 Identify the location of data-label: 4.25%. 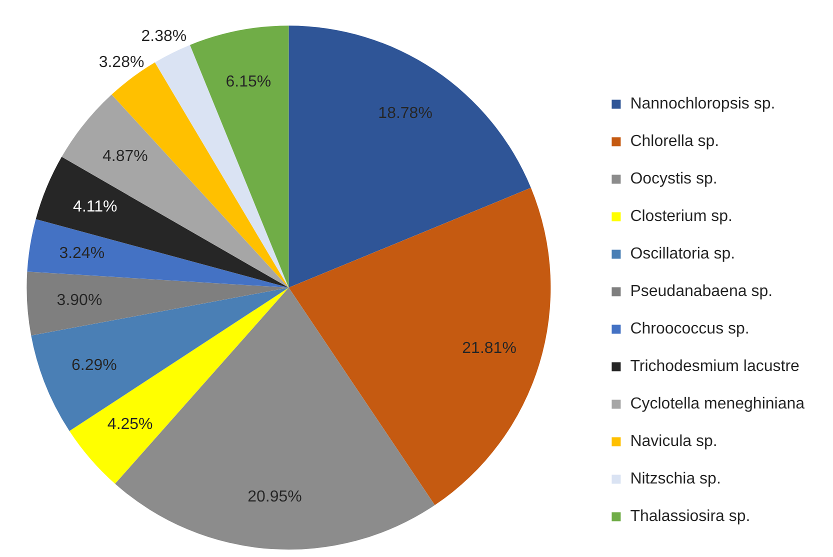
(130, 425).